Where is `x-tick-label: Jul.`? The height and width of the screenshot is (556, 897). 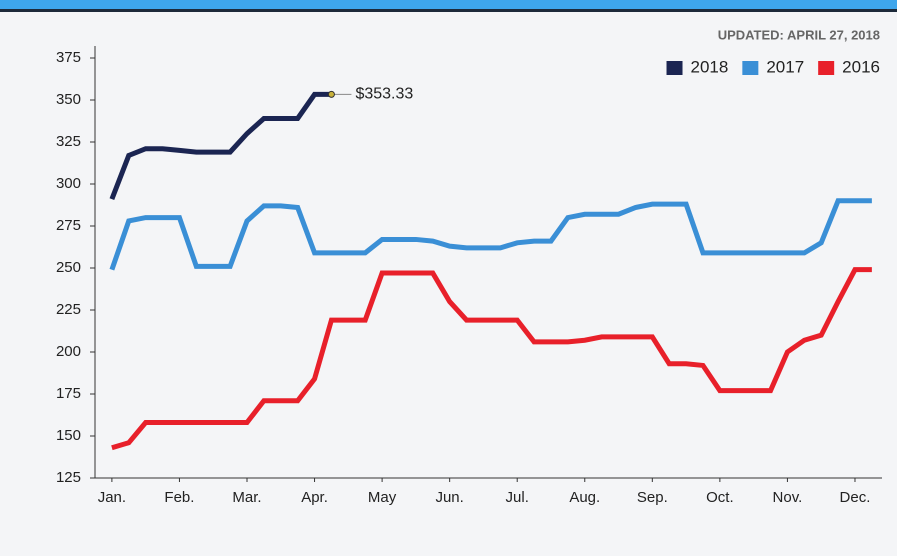 x-tick-label: Jul. is located at coordinates (517, 497).